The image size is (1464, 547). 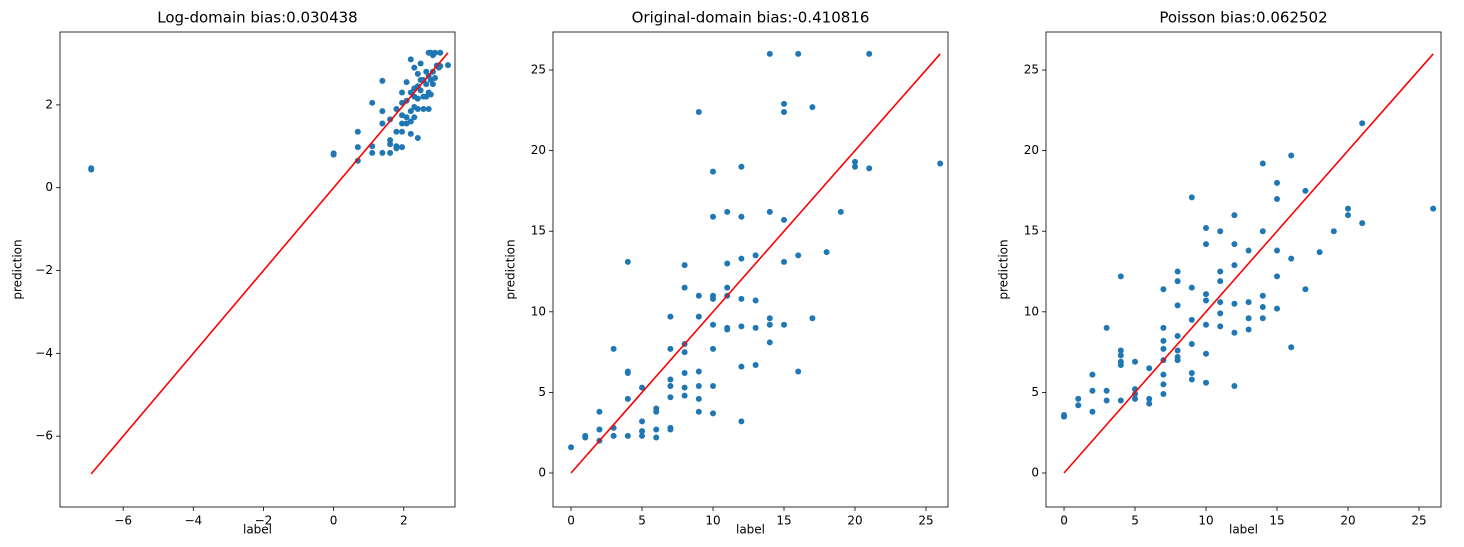 What do you see at coordinates (1418, 521) in the screenshot?
I see `x-tick-label: 25` at bounding box center [1418, 521].